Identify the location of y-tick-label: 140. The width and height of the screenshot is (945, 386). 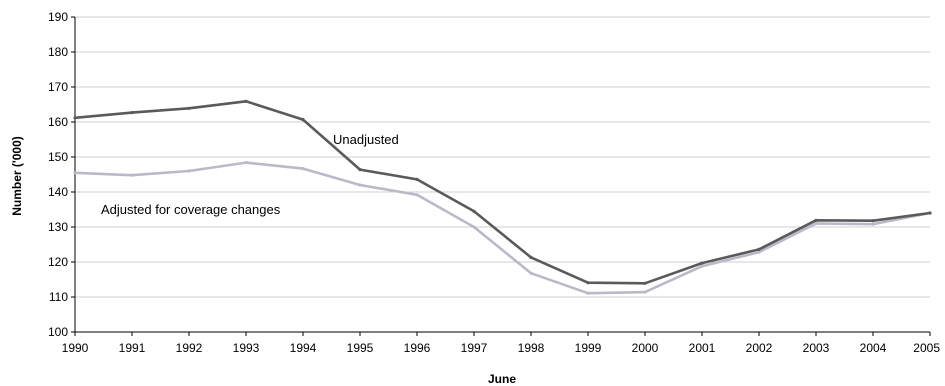
(58, 192).